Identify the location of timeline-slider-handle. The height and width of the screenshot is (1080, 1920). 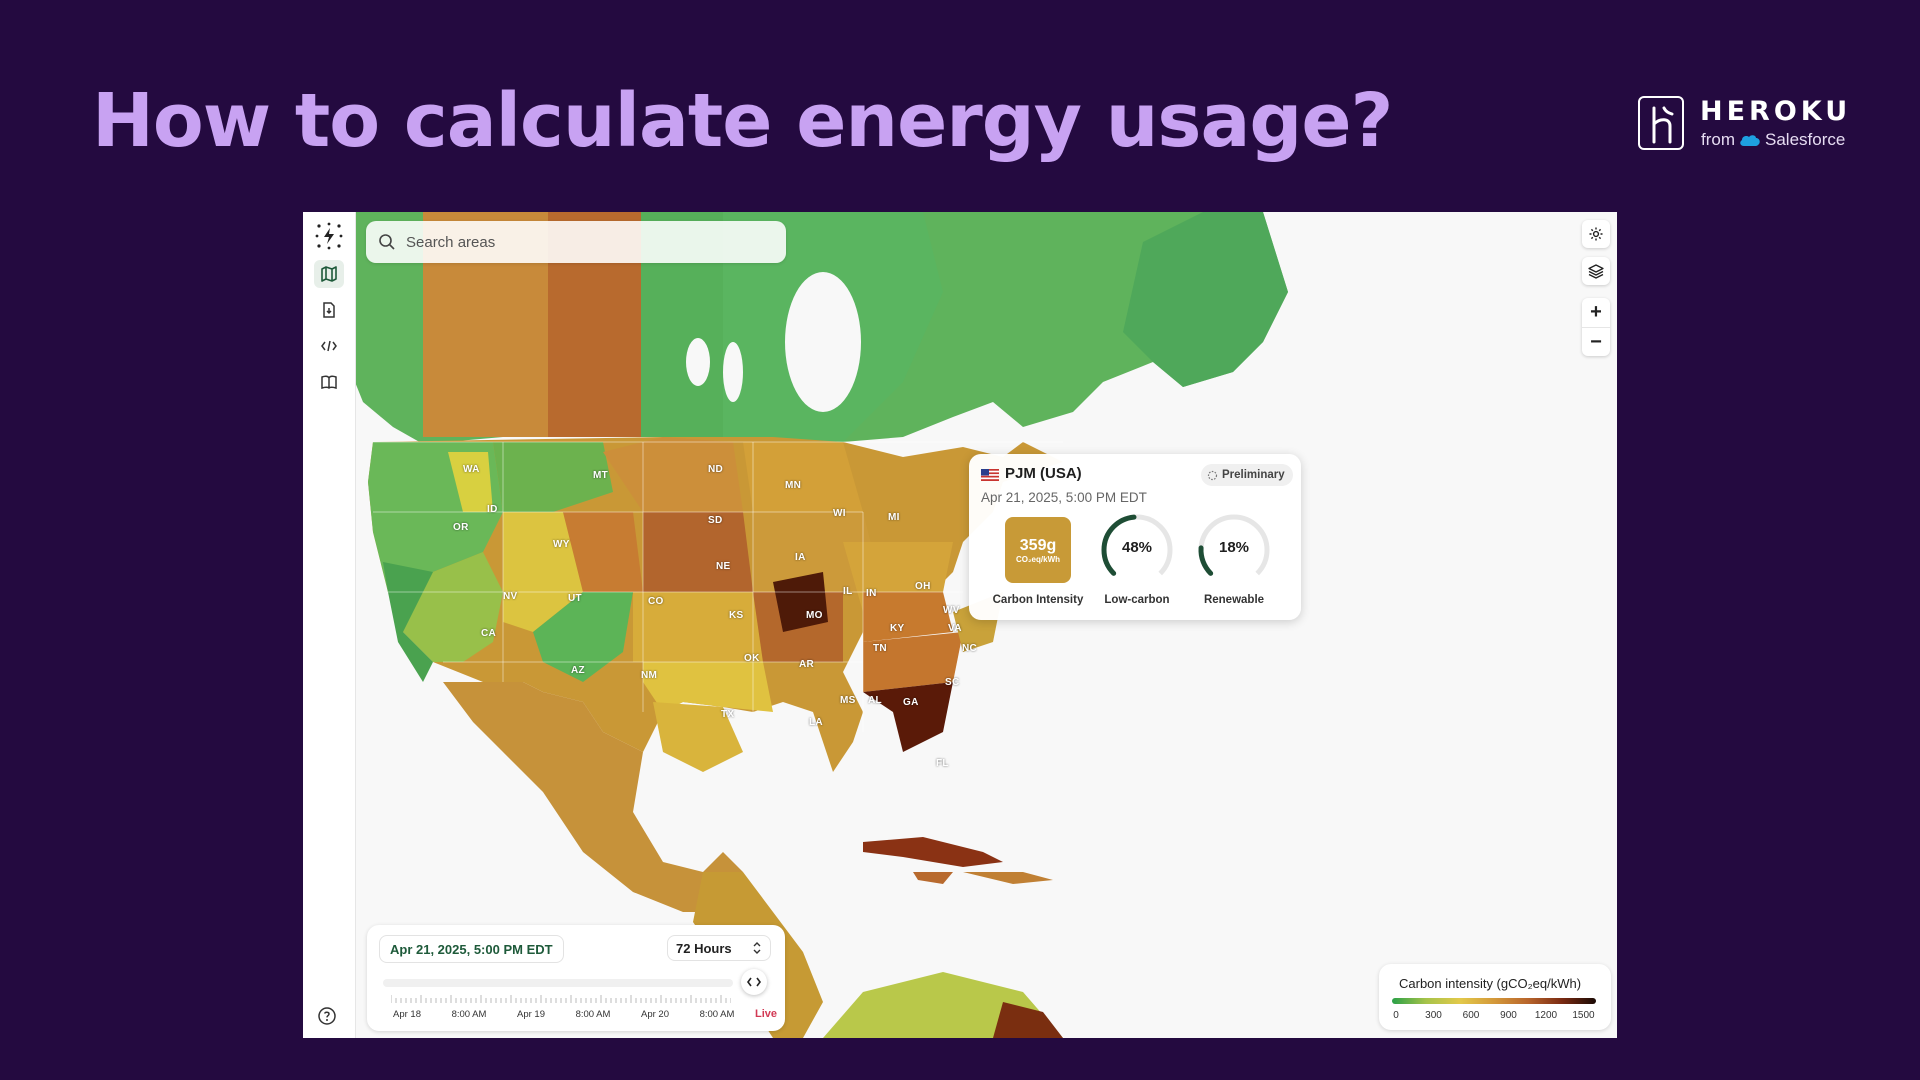
(754, 982).